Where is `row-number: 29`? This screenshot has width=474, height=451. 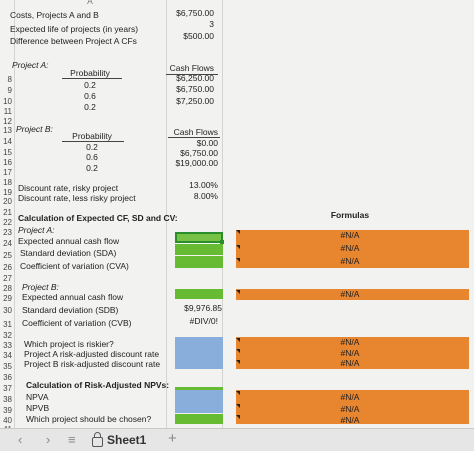
row-number: 29 is located at coordinates (7, 298).